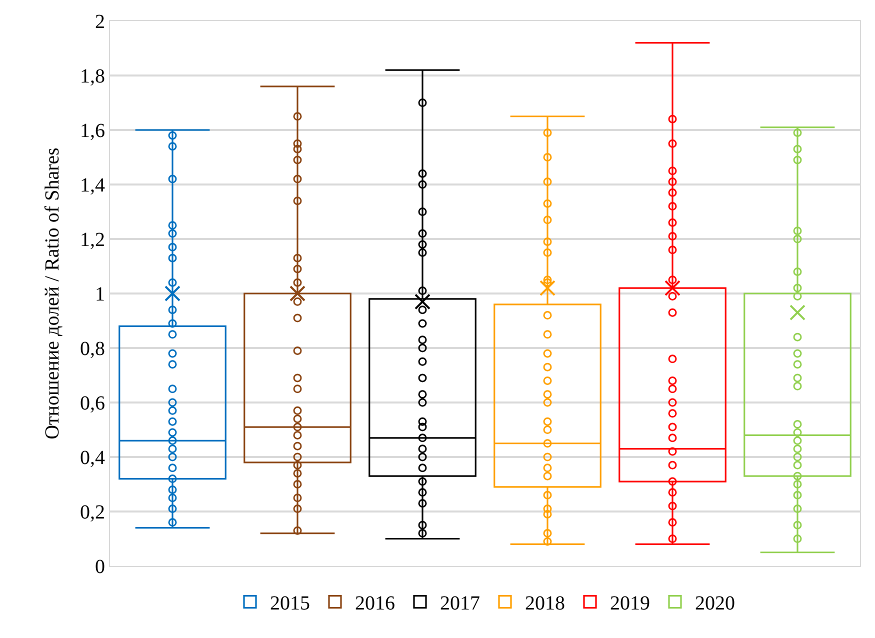 Image resolution: width=875 pixels, height=638 pixels. I want to click on y-tick-label: 0,2, so click(92, 513).